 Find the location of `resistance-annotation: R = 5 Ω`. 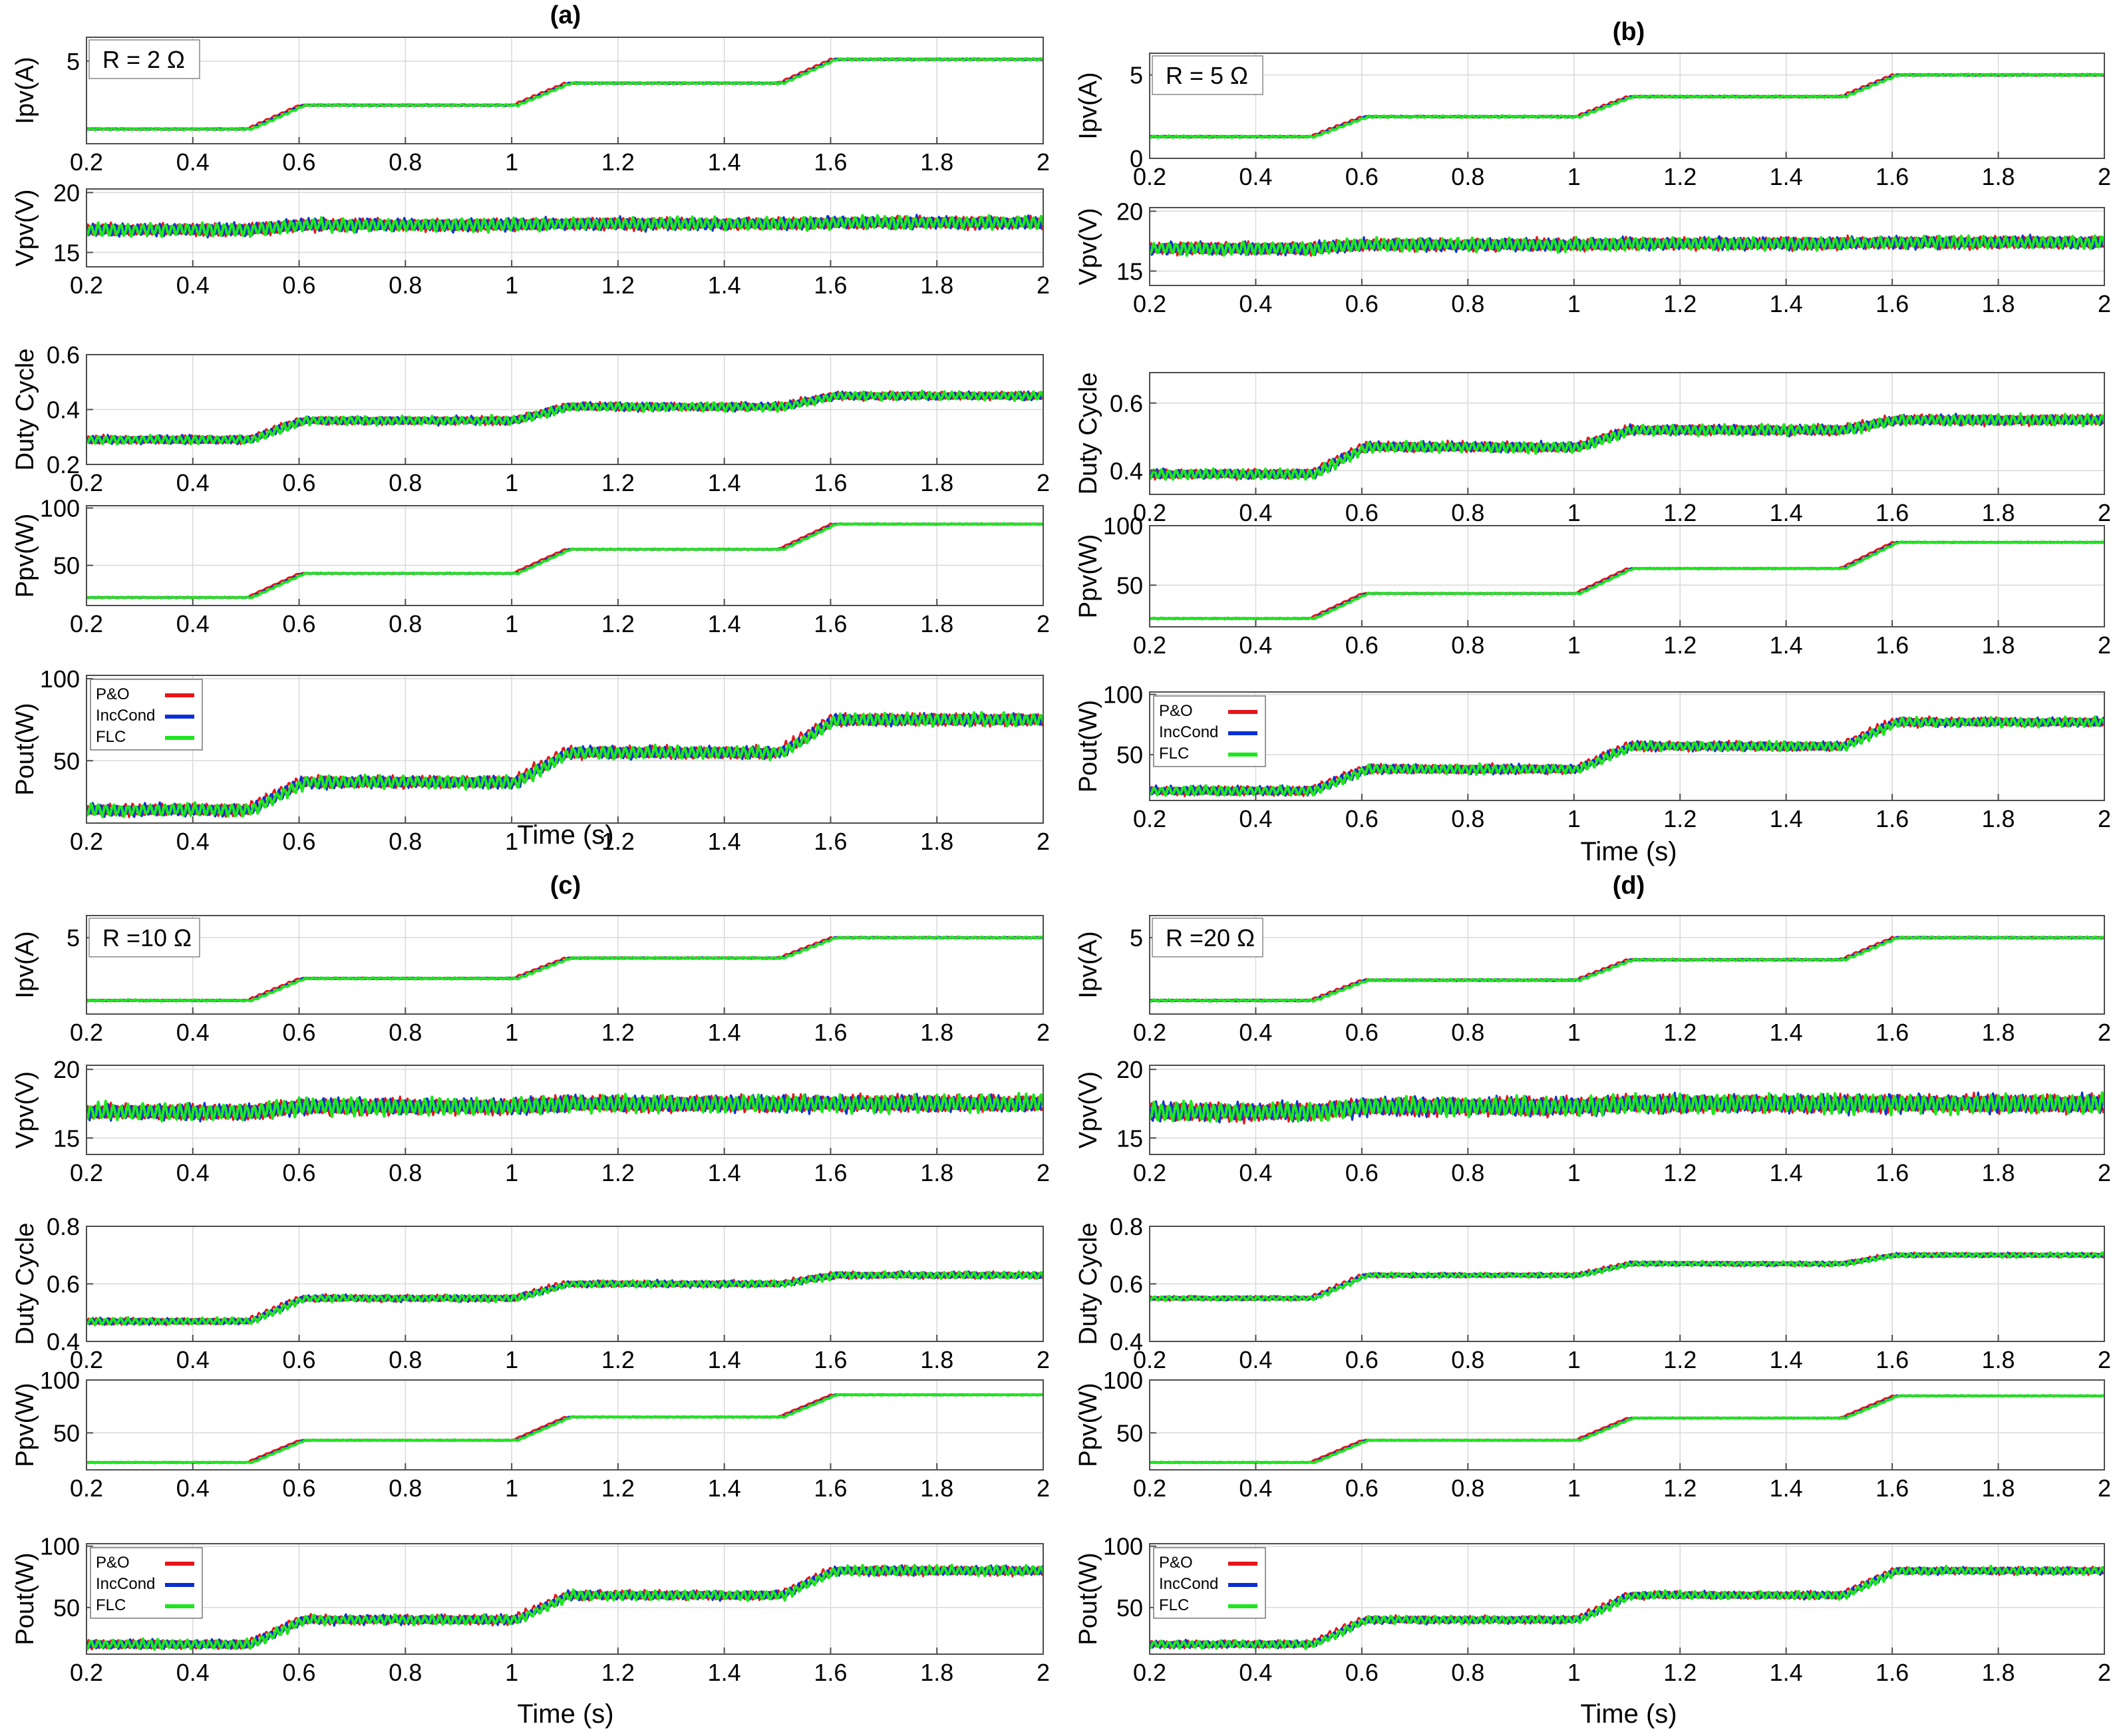

resistance-annotation: R = 5 Ω is located at coordinates (1207, 75).